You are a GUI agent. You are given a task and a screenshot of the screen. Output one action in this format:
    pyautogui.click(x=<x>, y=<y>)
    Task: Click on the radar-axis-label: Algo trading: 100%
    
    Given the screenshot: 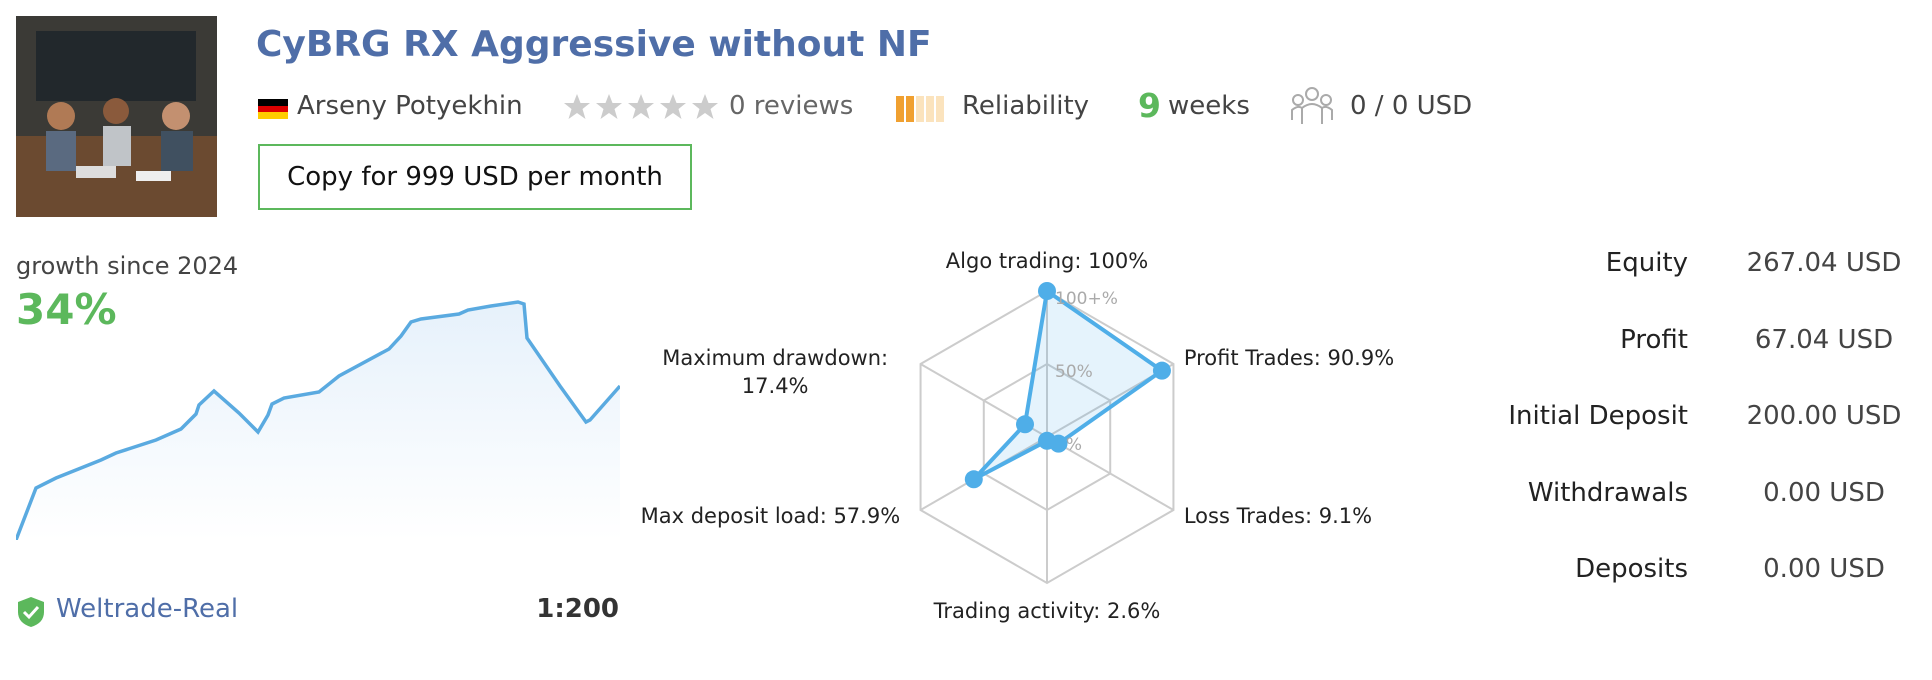 What is the action you would take?
    pyautogui.click(x=1047, y=261)
    